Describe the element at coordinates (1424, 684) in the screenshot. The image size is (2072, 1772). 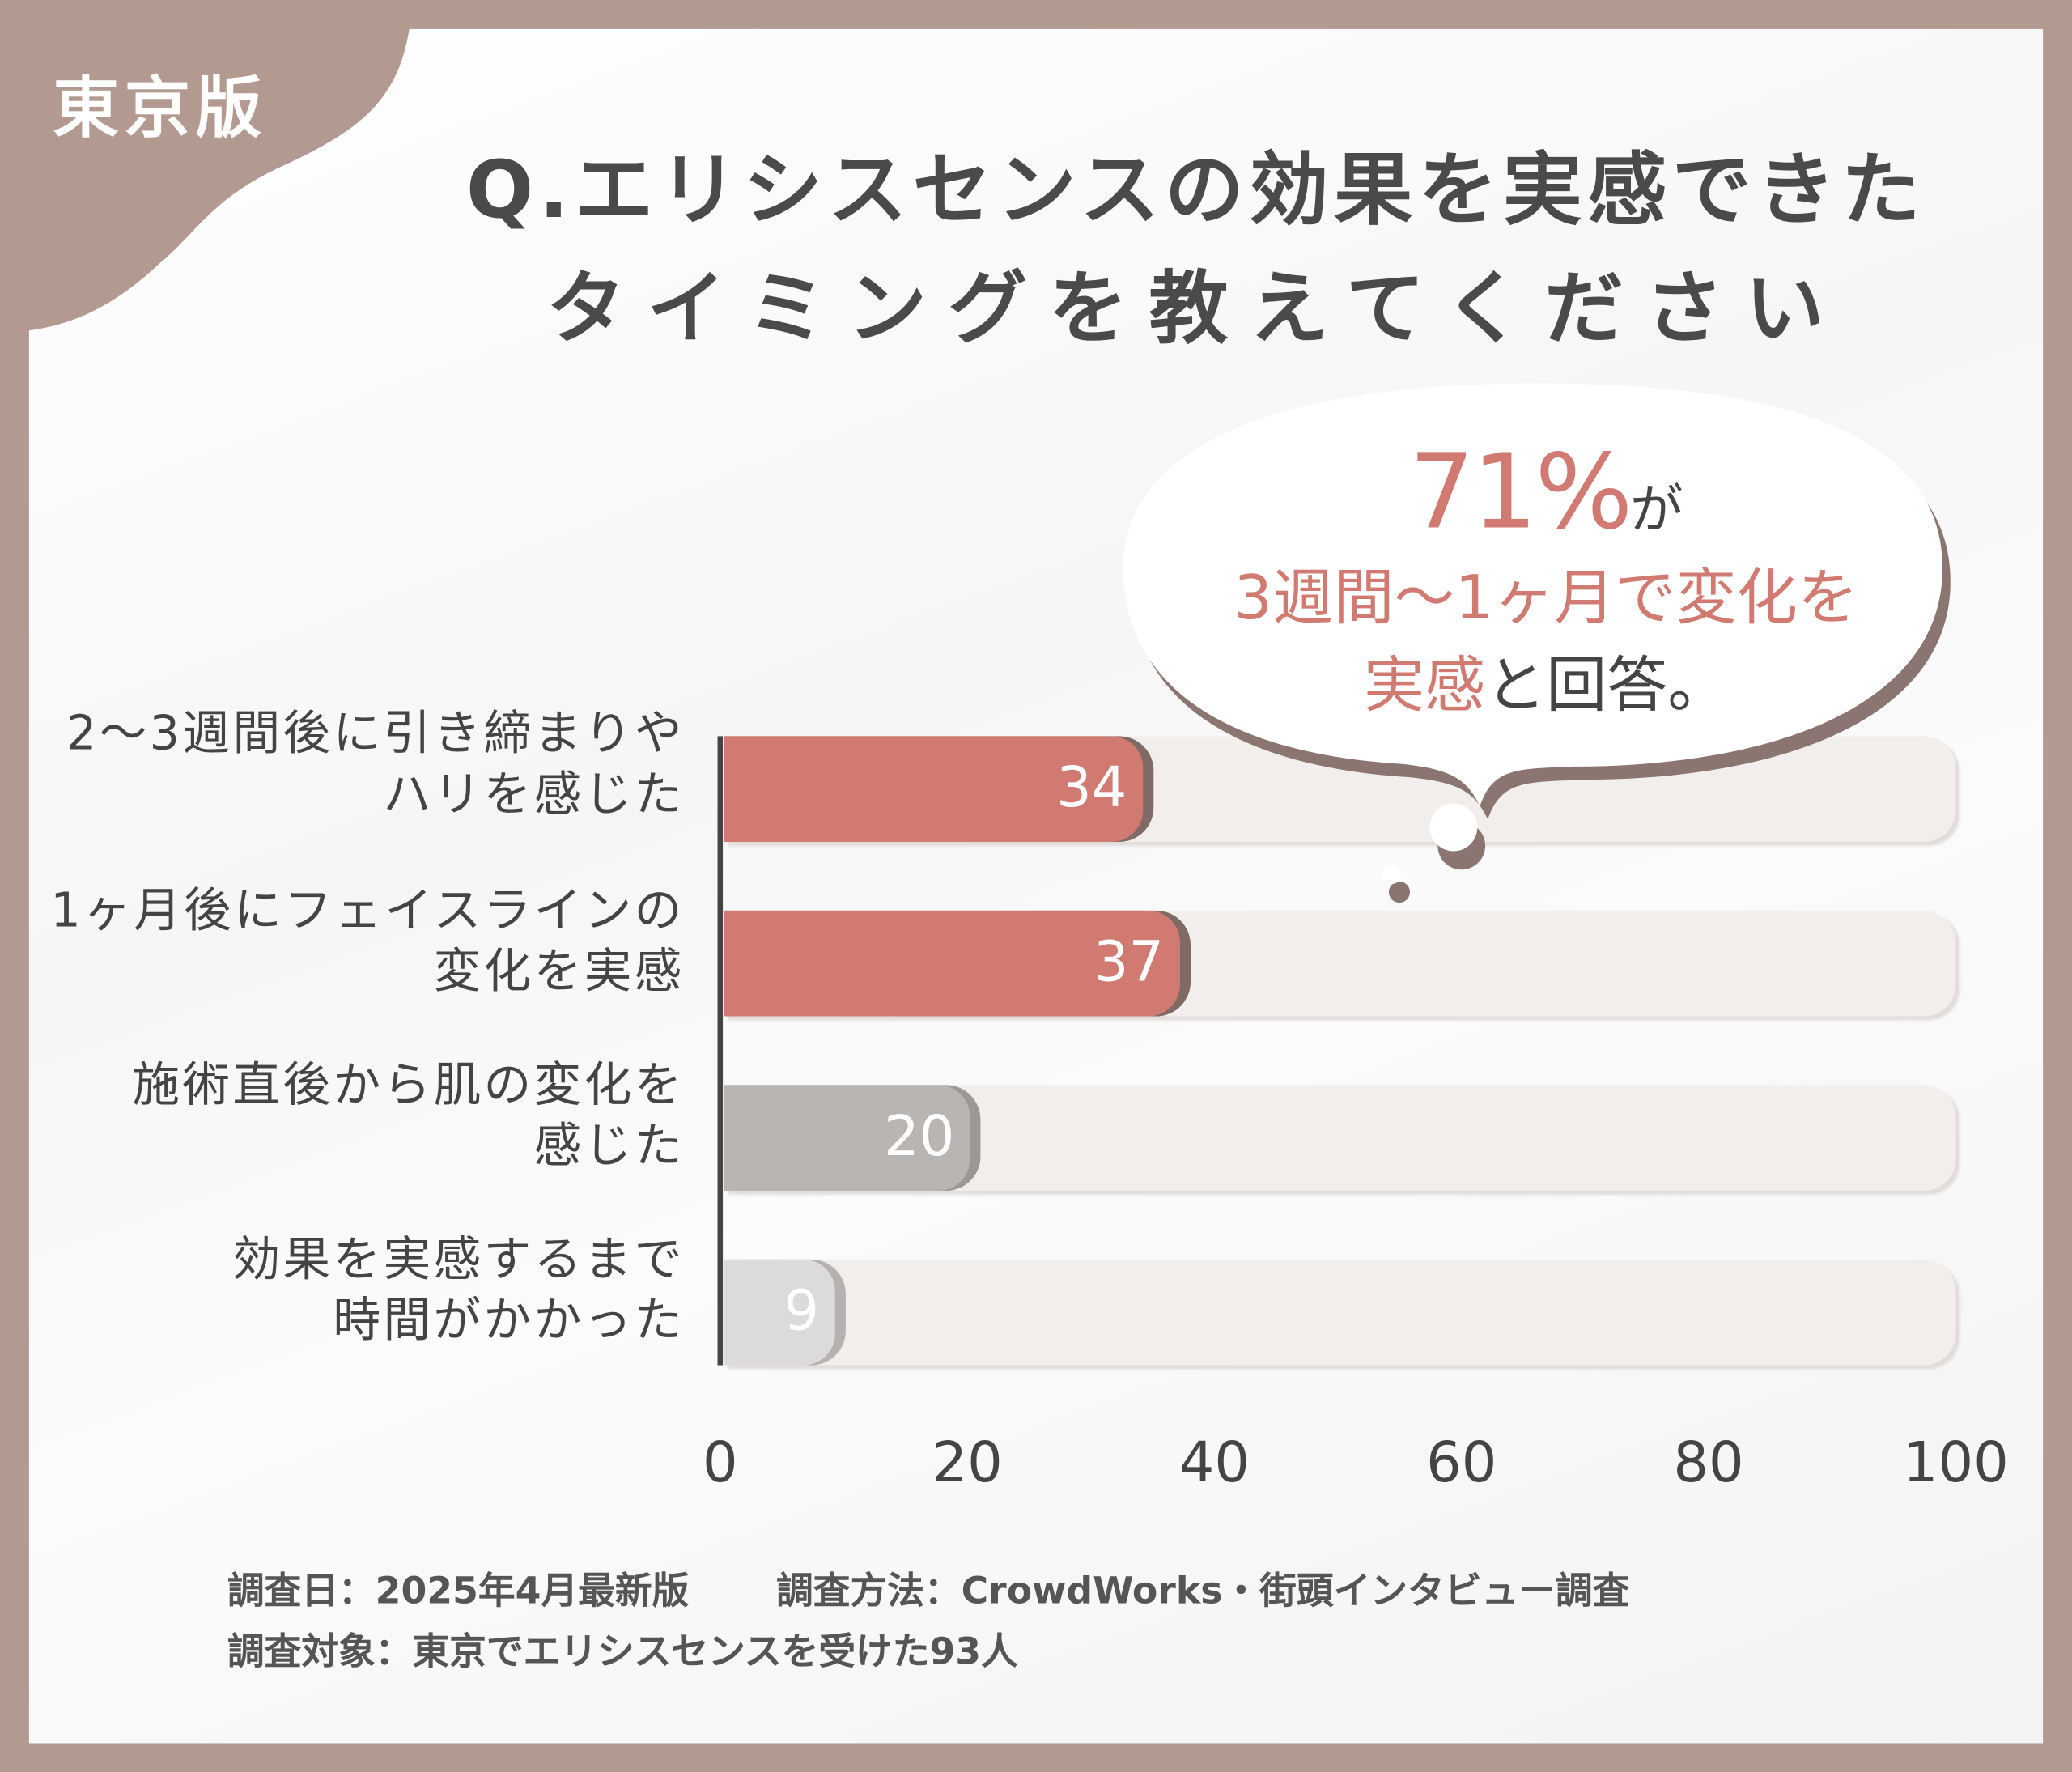
I see `callout-highlight: 実感` at that location.